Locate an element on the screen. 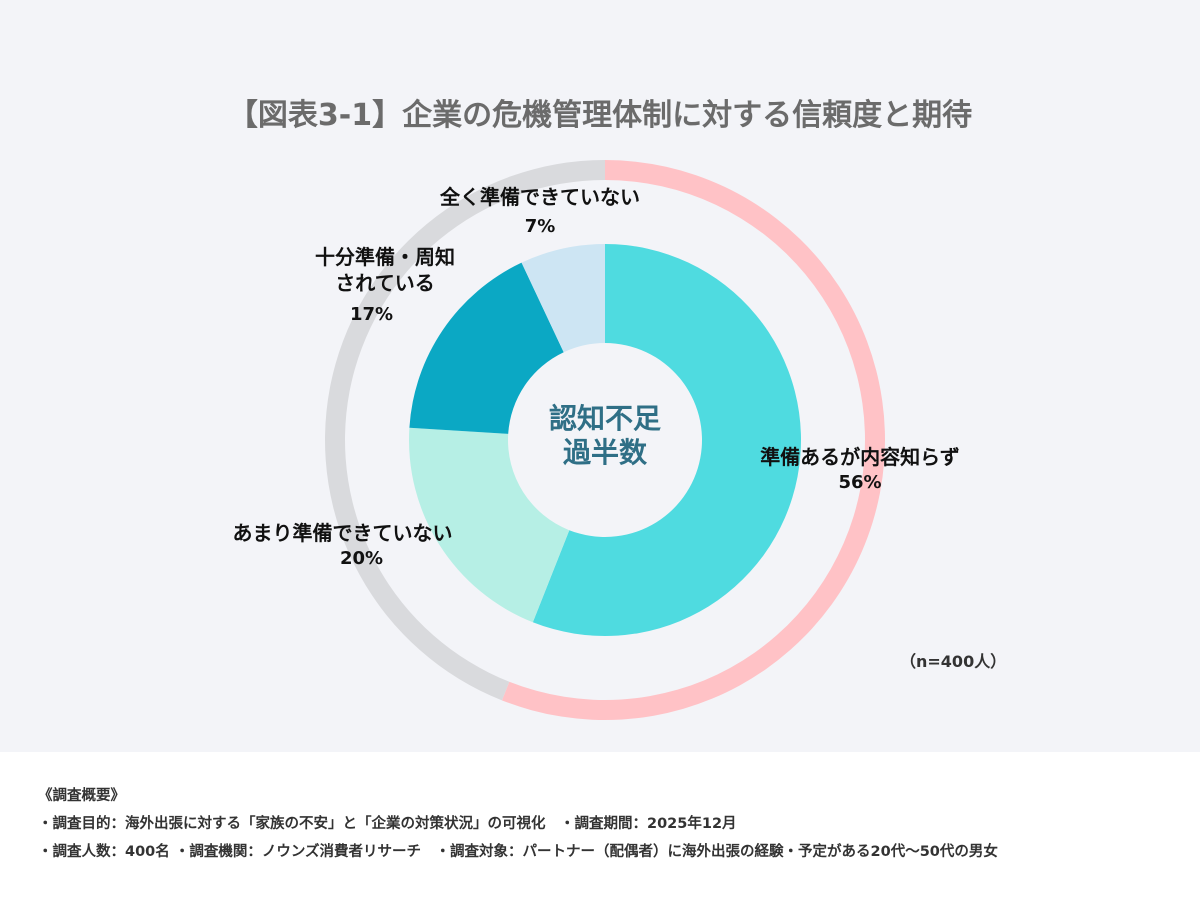  center-label-line-1: 認知不足 is located at coordinates (604, 418).